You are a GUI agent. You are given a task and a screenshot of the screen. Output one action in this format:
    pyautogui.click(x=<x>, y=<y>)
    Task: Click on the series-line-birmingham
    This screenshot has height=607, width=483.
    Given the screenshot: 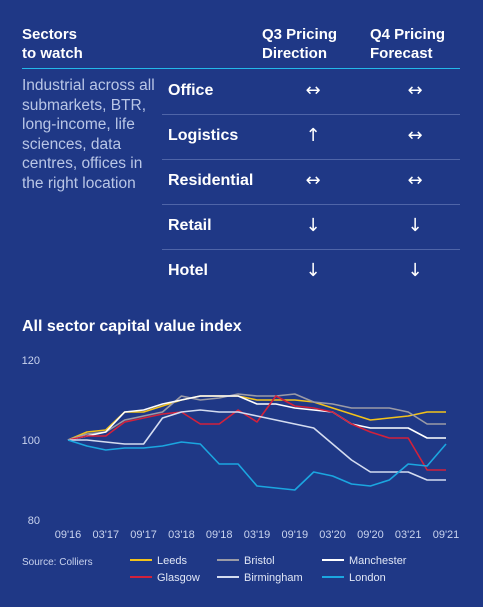 What is the action you would take?
    pyautogui.click(x=257, y=445)
    